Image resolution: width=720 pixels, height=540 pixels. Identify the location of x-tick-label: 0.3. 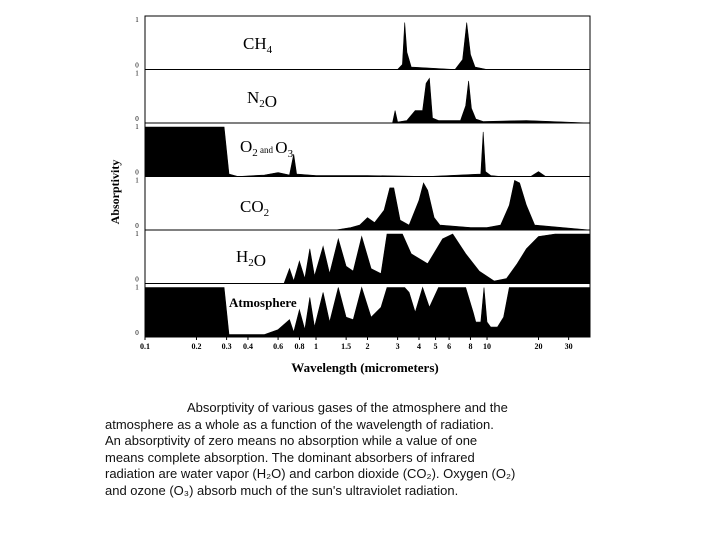
(227, 346).